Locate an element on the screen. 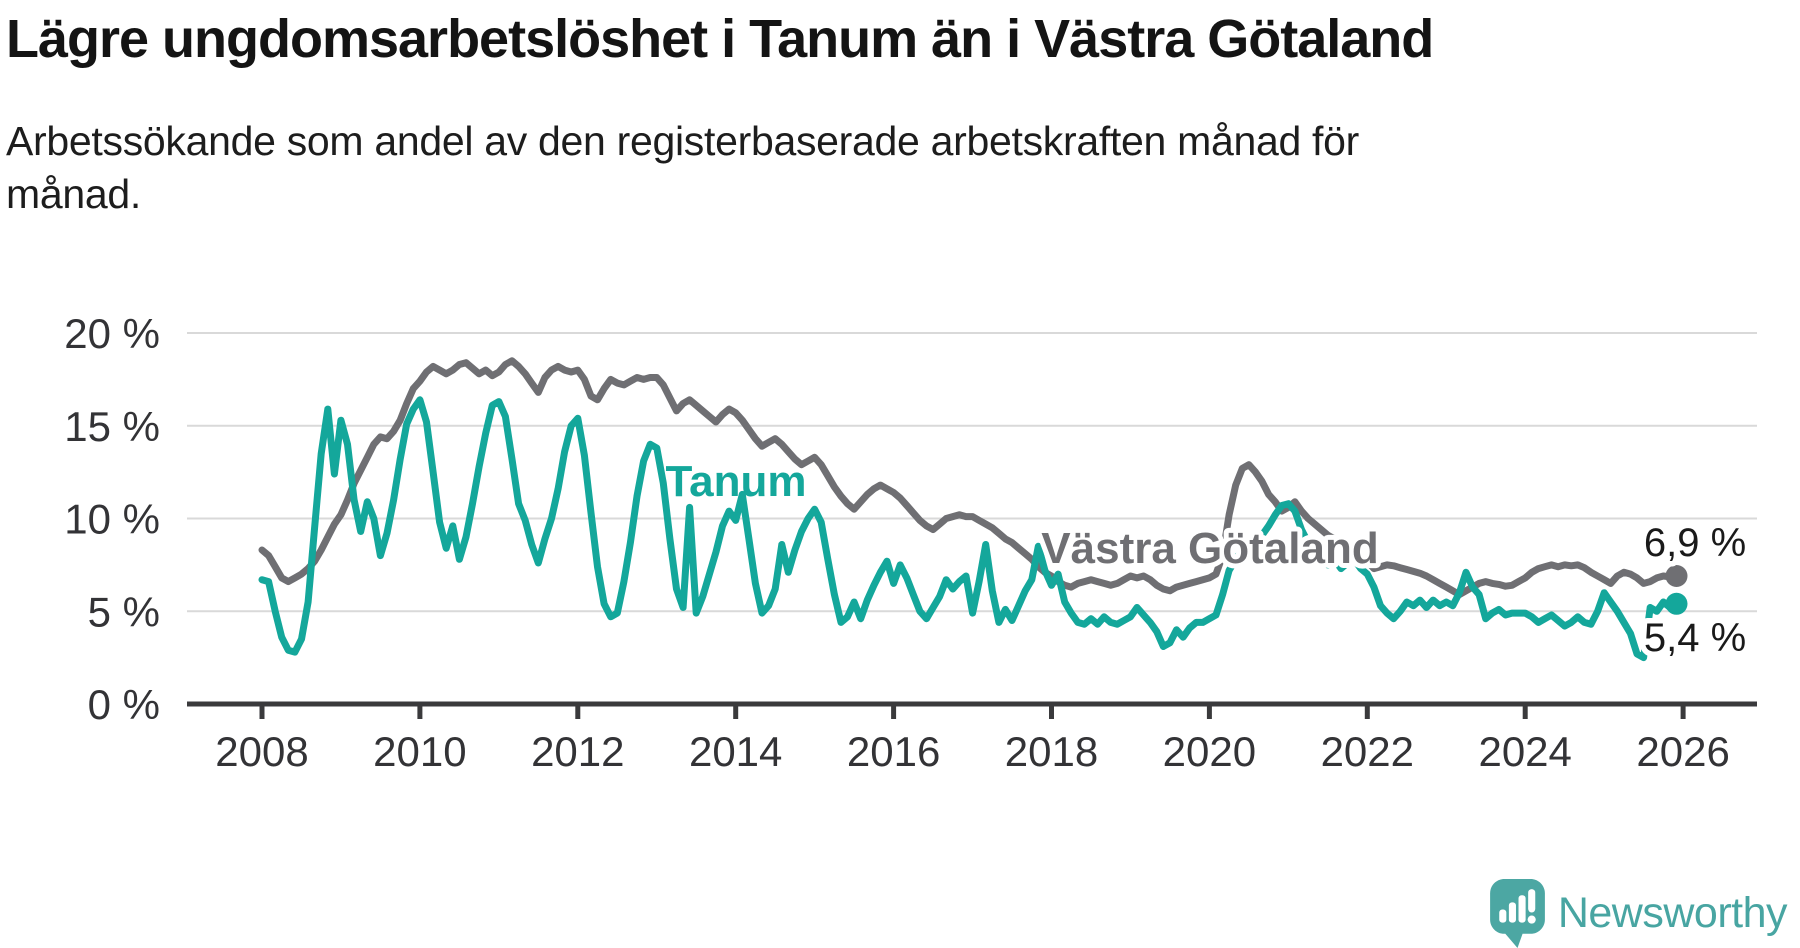 Image resolution: width=1800 pixels, height=948 pixels. newsworthy-logo-icon is located at coordinates (1517, 913).